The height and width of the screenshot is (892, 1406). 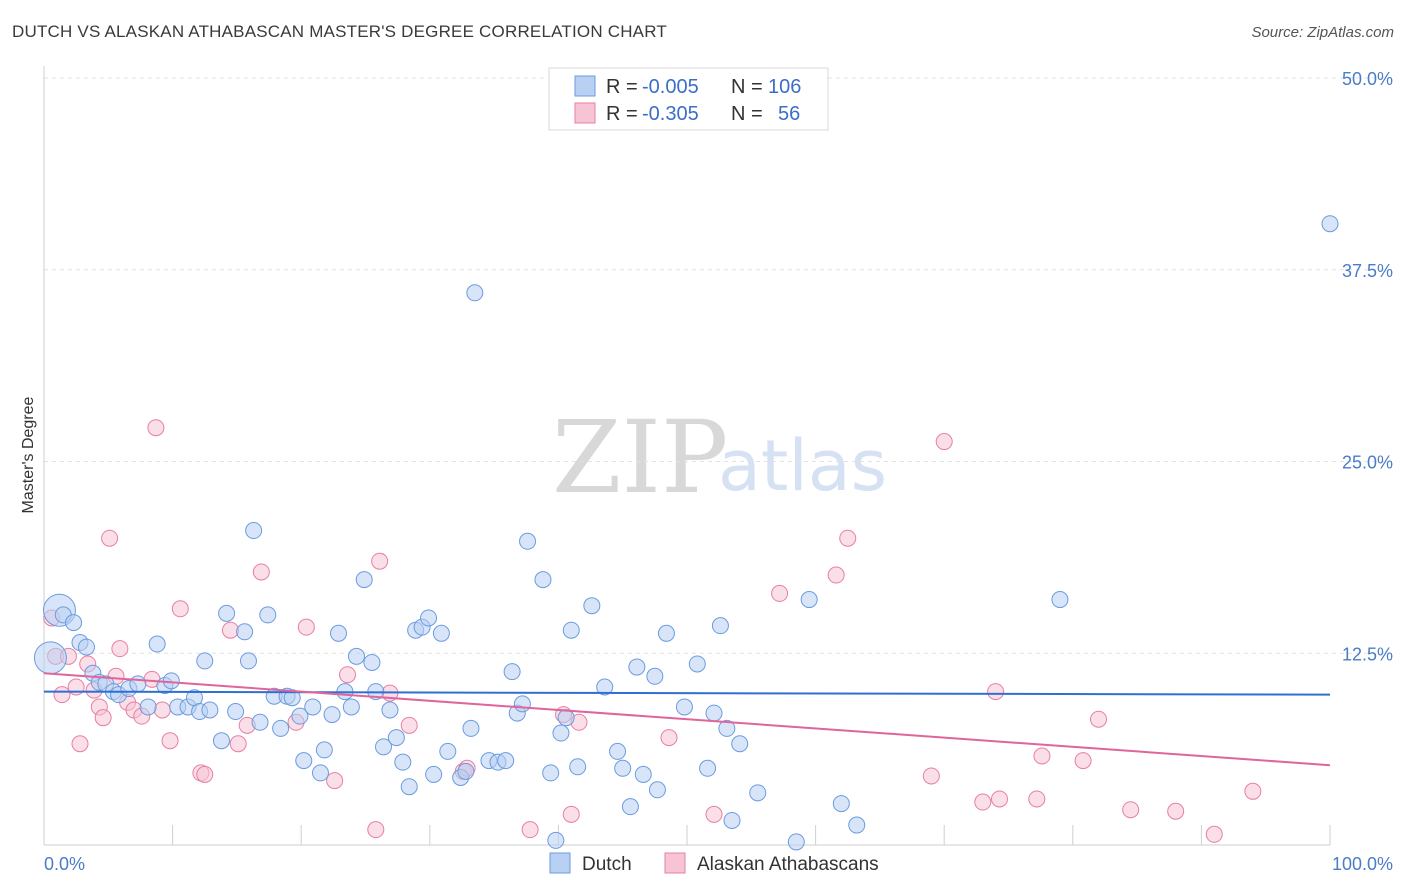 What do you see at coordinates (1367, 271) in the screenshot?
I see `y-tick-label: 37.5%` at bounding box center [1367, 271].